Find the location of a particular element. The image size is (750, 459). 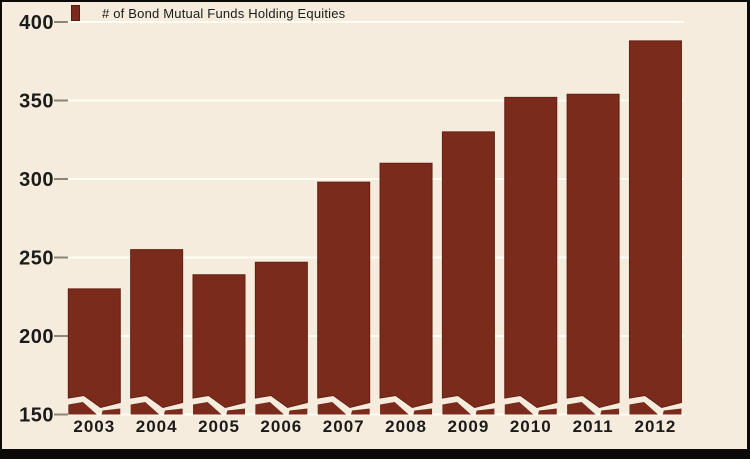

y-tick-label: 300 is located at coordinates (36, 180).